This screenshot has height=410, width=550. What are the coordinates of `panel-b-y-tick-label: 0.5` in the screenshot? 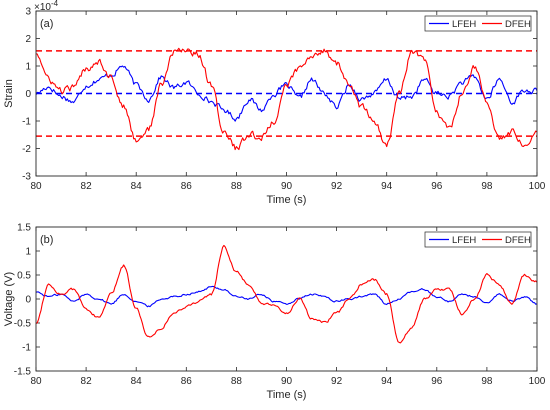 It's located at (24, 276).